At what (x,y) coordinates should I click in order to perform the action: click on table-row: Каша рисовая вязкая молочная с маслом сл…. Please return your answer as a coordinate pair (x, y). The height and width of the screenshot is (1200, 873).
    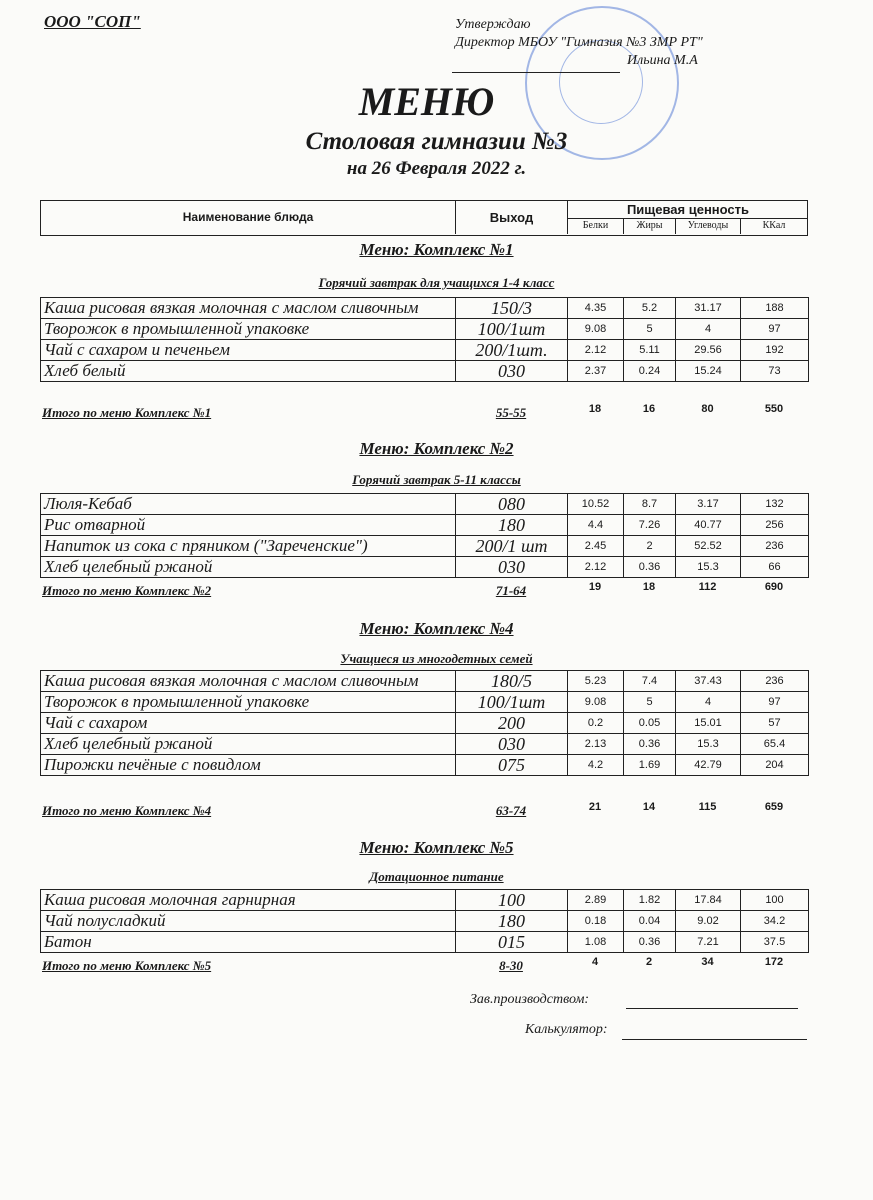
    Looking at the image, I should click on (424, 308).